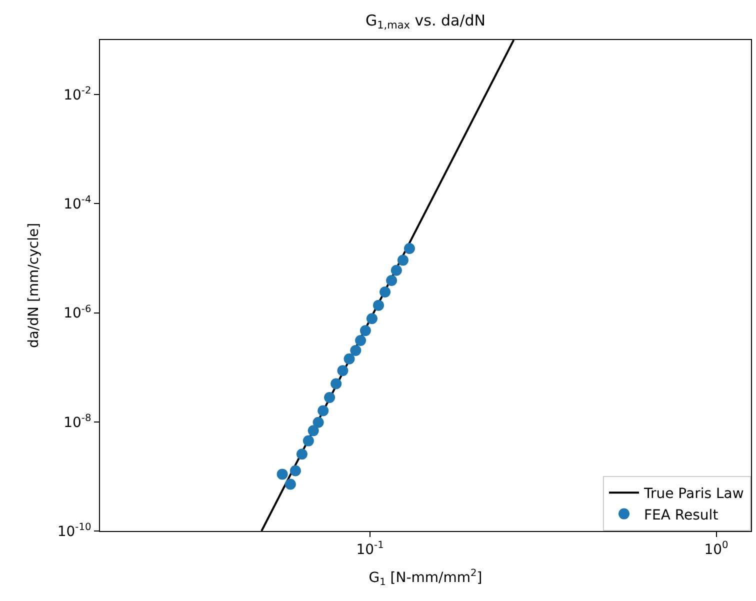  Describe the element at coordinates (716, 549) in the screenshot. I see `x-tick-label: 10$^{0}$` at that location.